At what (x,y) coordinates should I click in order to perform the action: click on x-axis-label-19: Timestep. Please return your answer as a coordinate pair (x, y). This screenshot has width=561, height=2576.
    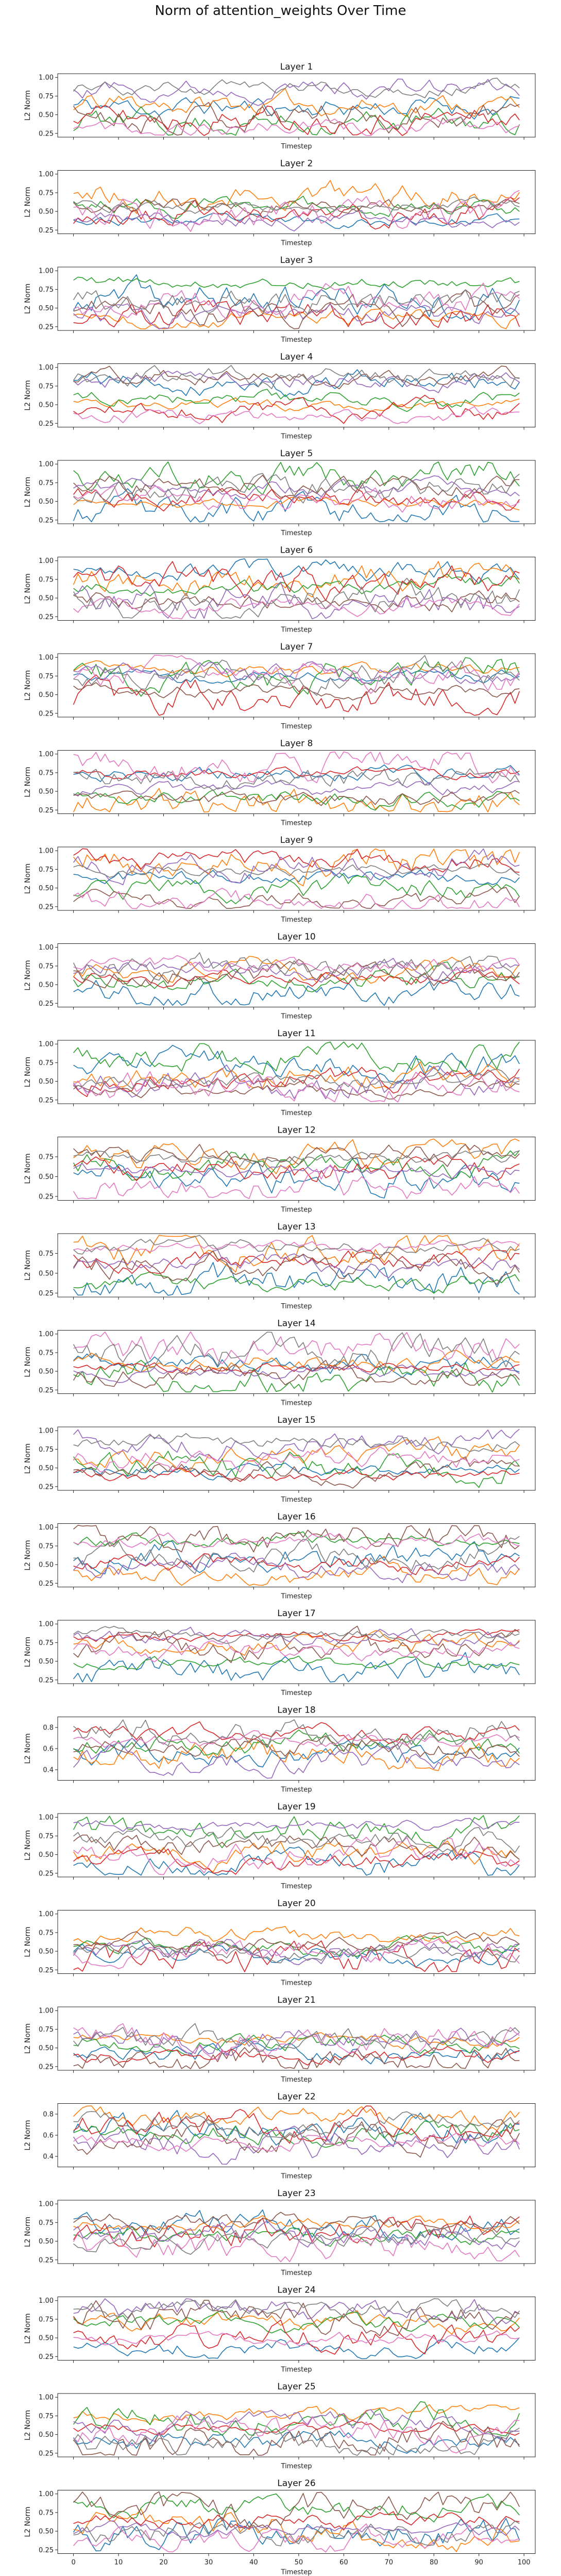
    Looking at the image, I should click on (296, 1887).